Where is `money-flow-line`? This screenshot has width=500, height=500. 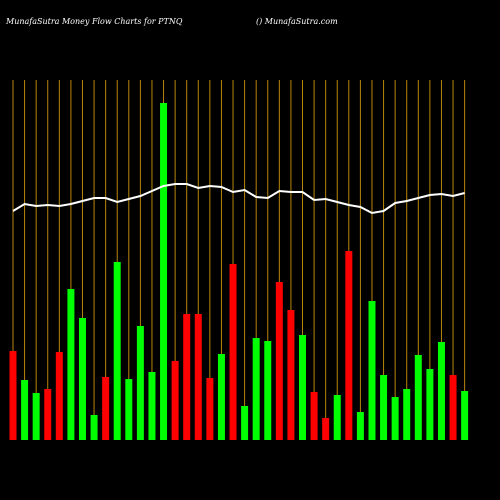
money-flow-line is located at coordinates (238, 199).